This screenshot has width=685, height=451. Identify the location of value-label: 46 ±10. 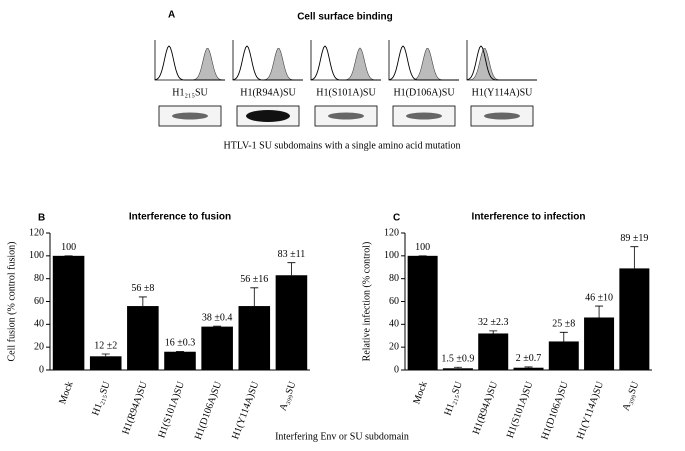
(599, 297).